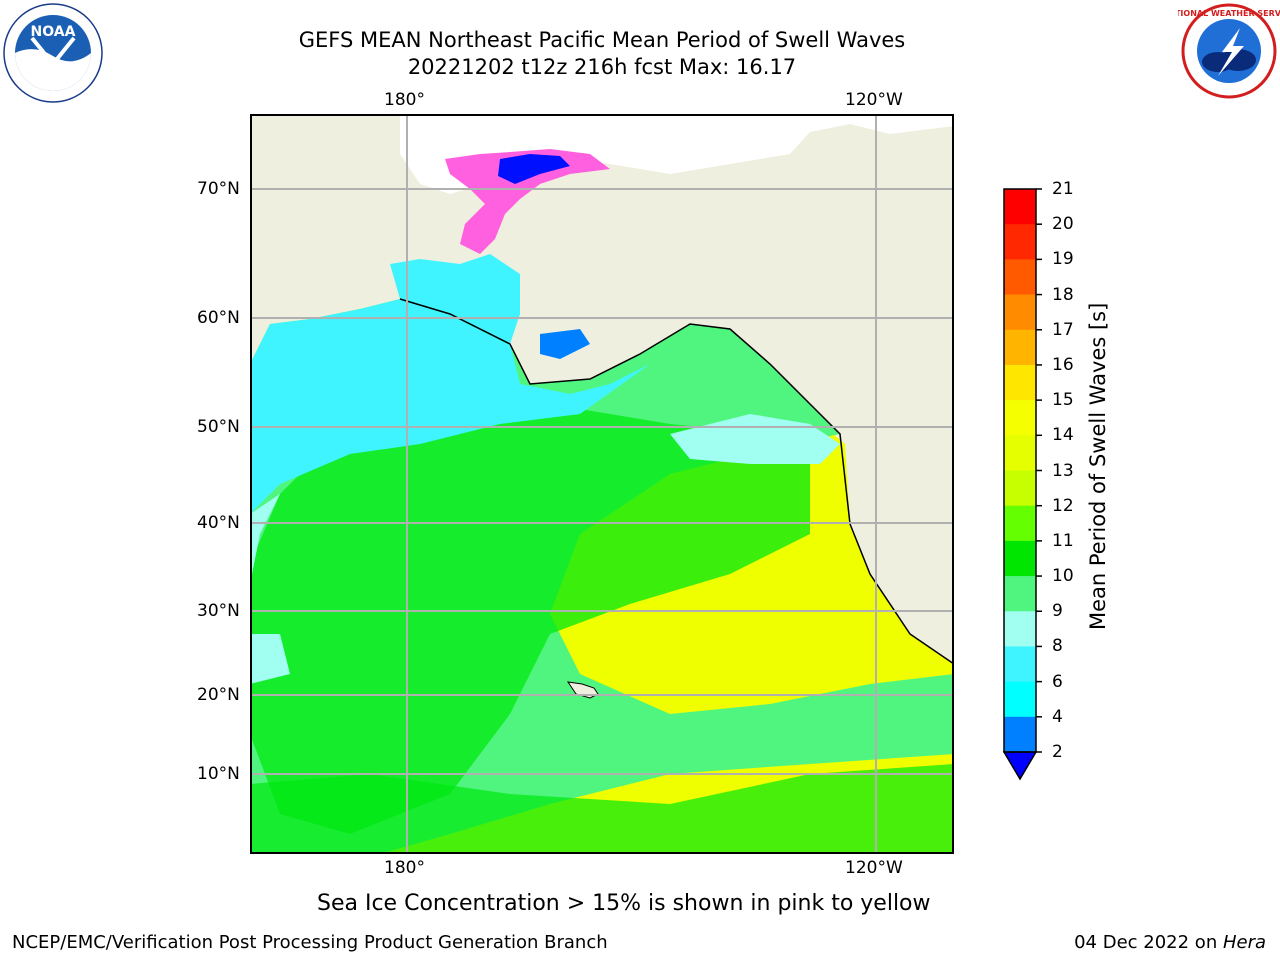 This screenshot has height=960, width=1280. I want to click on lat-label-60n: 60°N, so click(218, 318).